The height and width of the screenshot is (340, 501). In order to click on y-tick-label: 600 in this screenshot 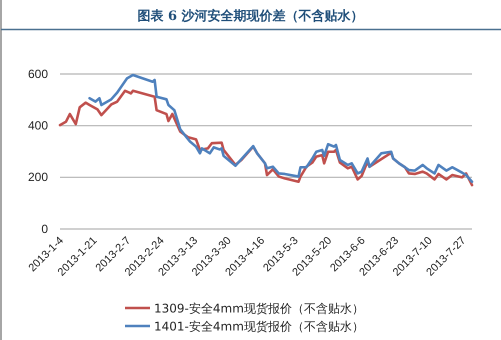, I will do `click(38, 73)`.